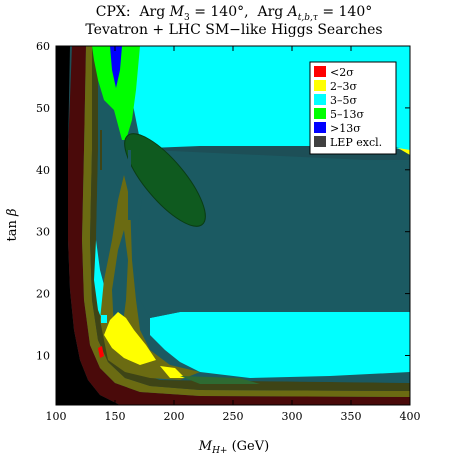 The height and width of the screenshot is (468, 468). I want to click on y-axis-title: tan β, so click(12, 225).